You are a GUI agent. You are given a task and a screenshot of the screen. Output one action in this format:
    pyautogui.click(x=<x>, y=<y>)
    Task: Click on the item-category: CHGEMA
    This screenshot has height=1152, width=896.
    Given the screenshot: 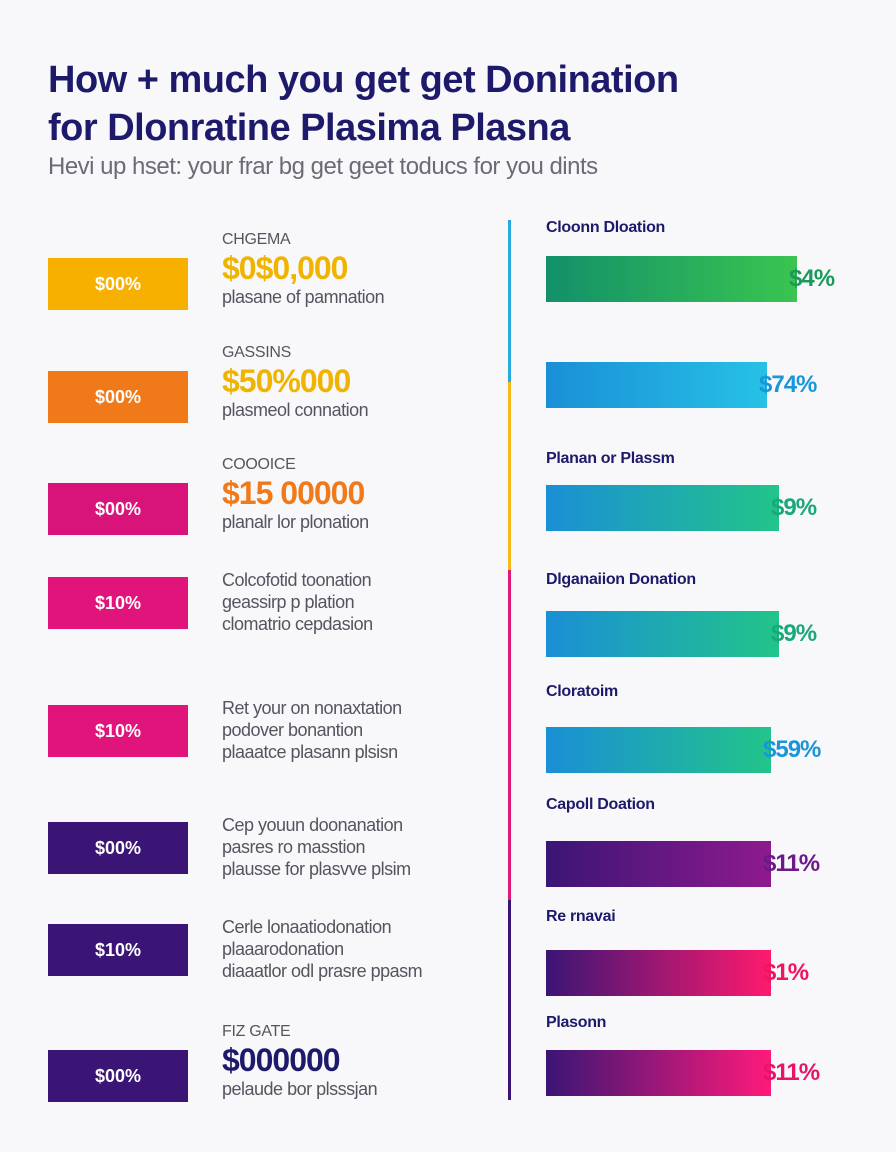 What is the action you would take?
    pyautogui.click(x=256, y=239)
    